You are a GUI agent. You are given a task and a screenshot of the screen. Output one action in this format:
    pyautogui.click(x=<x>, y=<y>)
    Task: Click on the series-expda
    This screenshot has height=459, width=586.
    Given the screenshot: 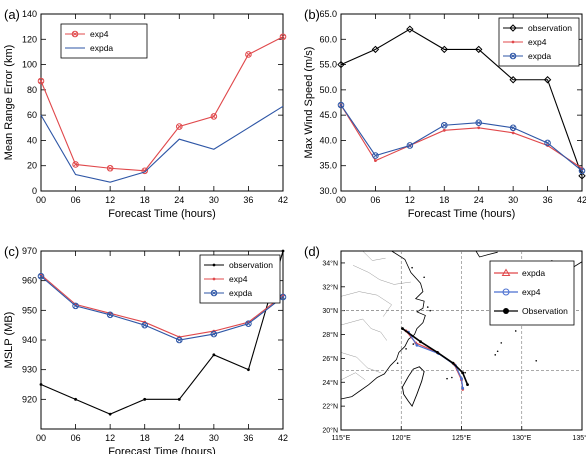 What is the action you would take?
    pyautogui.click(x=162, y=144)
    